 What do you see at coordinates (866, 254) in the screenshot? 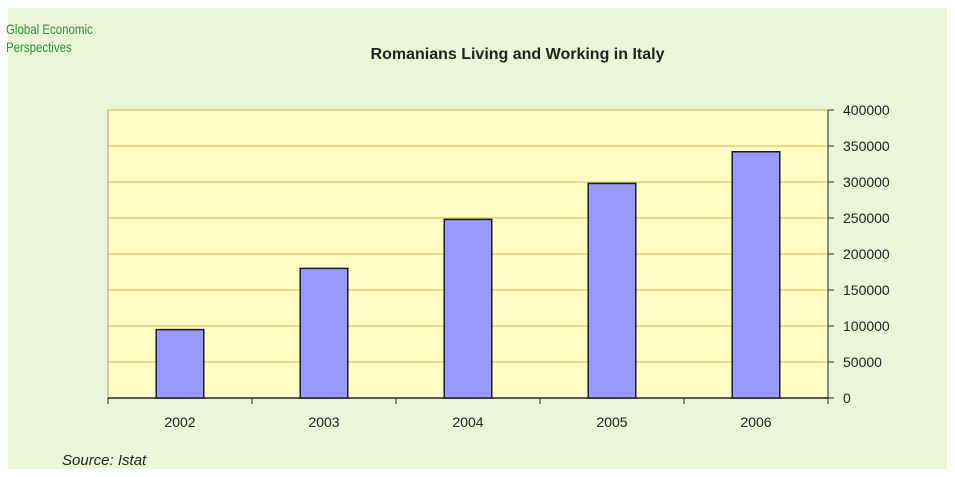
I see `y-tick-label: 200000` at bounding box center [866, 254].